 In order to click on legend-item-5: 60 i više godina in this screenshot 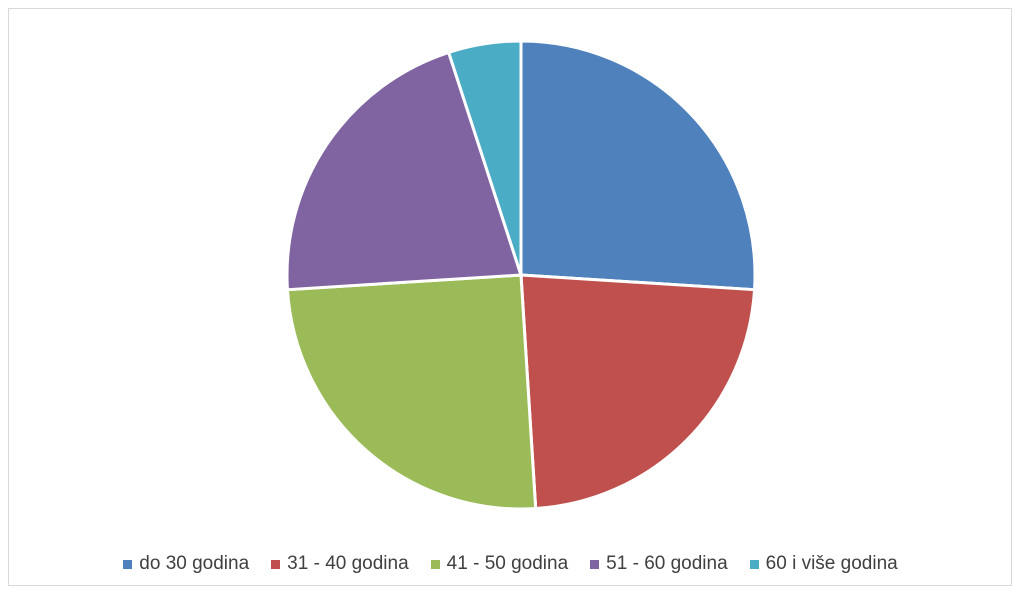, I will do `click(823, 564)`.